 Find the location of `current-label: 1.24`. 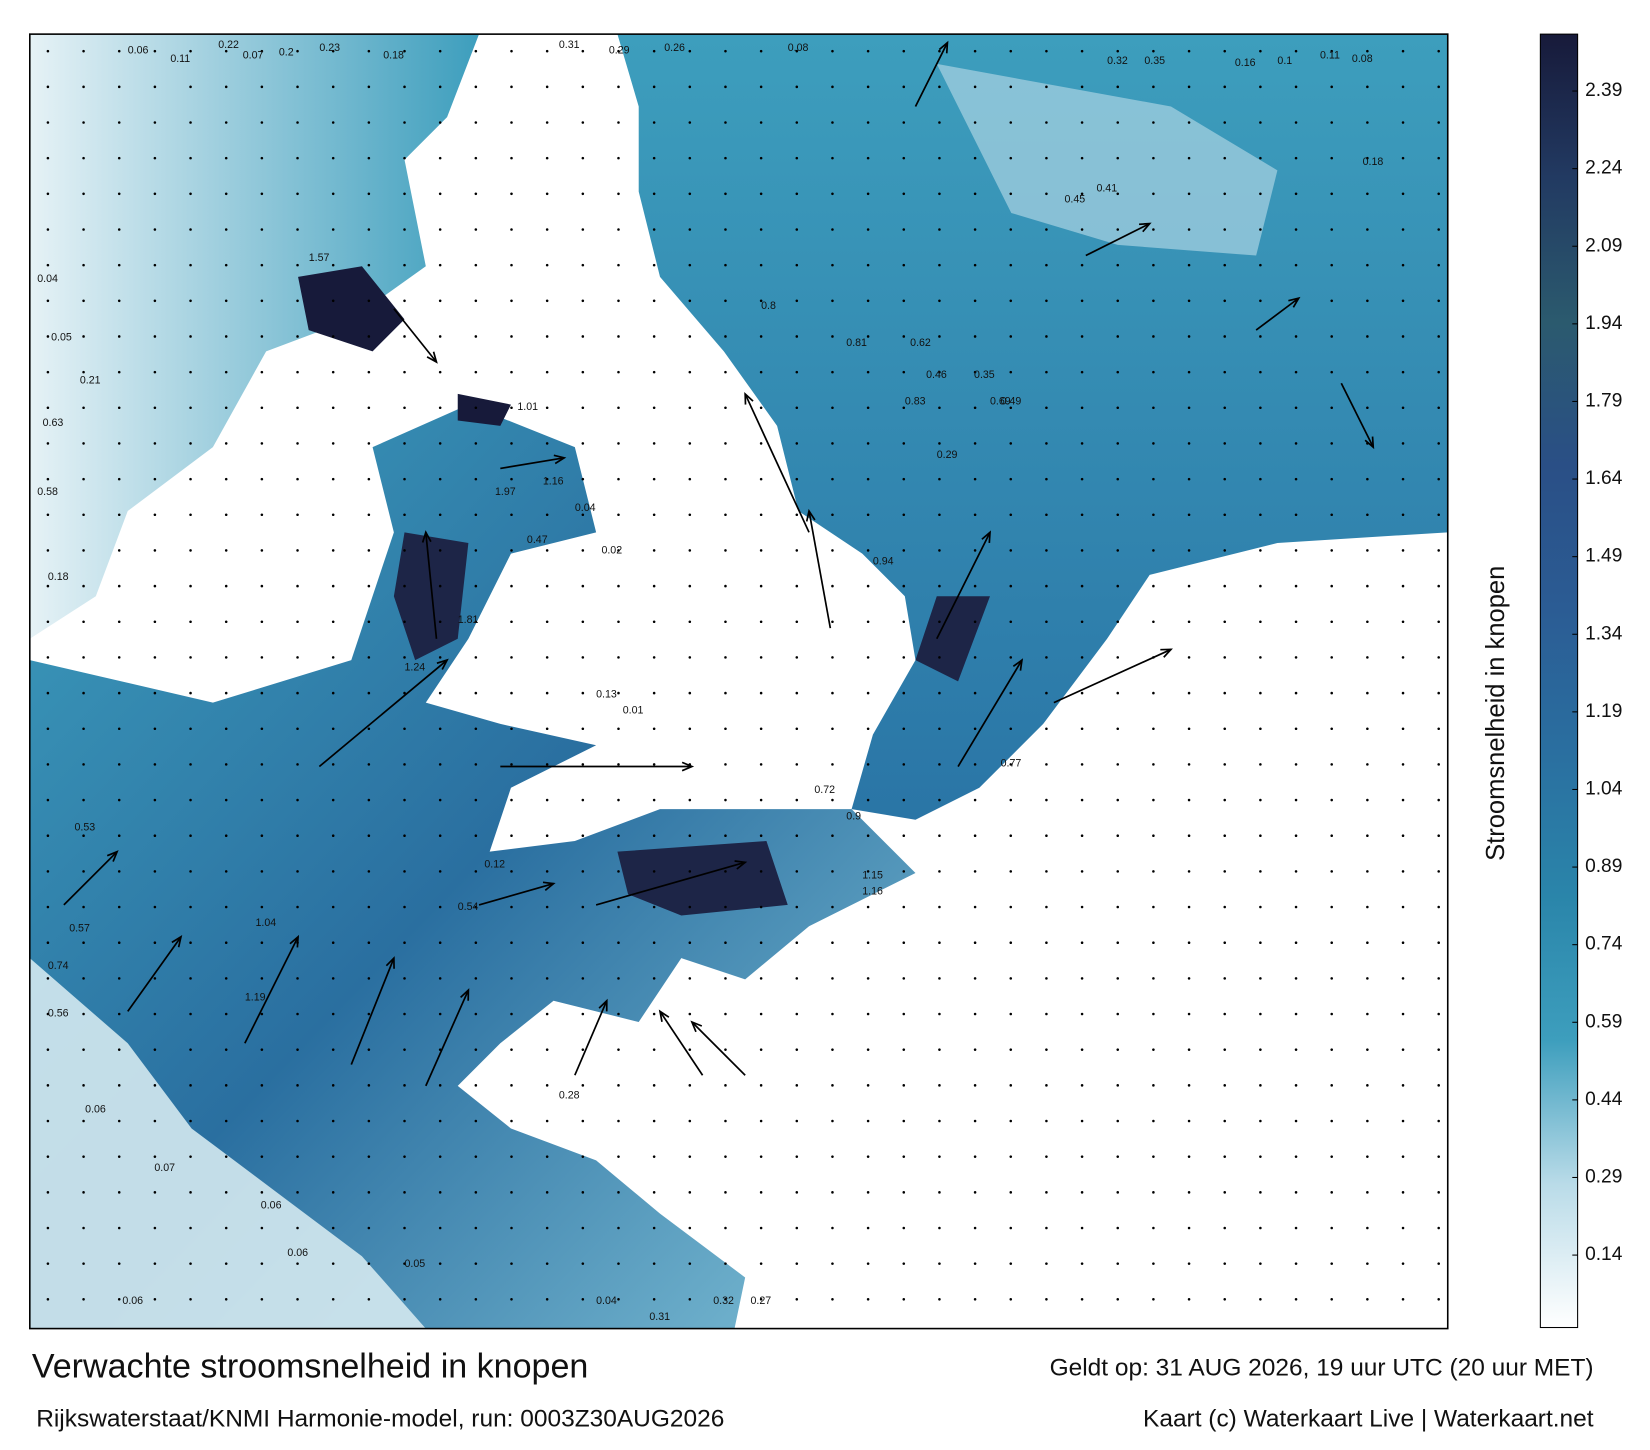

current-label: 1.24 is located at coordinates (415, 668).